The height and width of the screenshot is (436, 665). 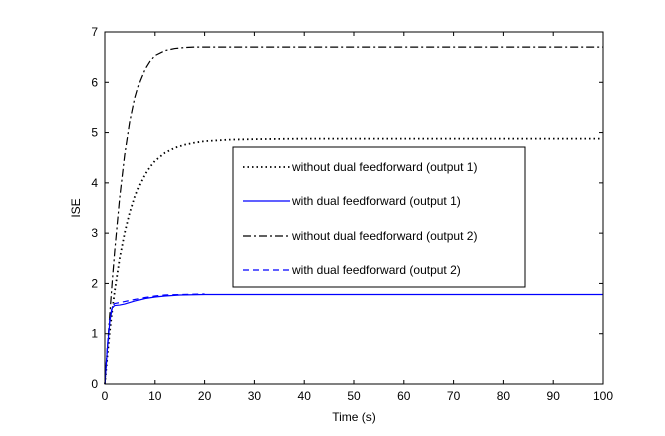 What do you see at coordinates (155, 396) in the screenshot?
I see `x-tick-label: 10` at bounding box center [155, 396].